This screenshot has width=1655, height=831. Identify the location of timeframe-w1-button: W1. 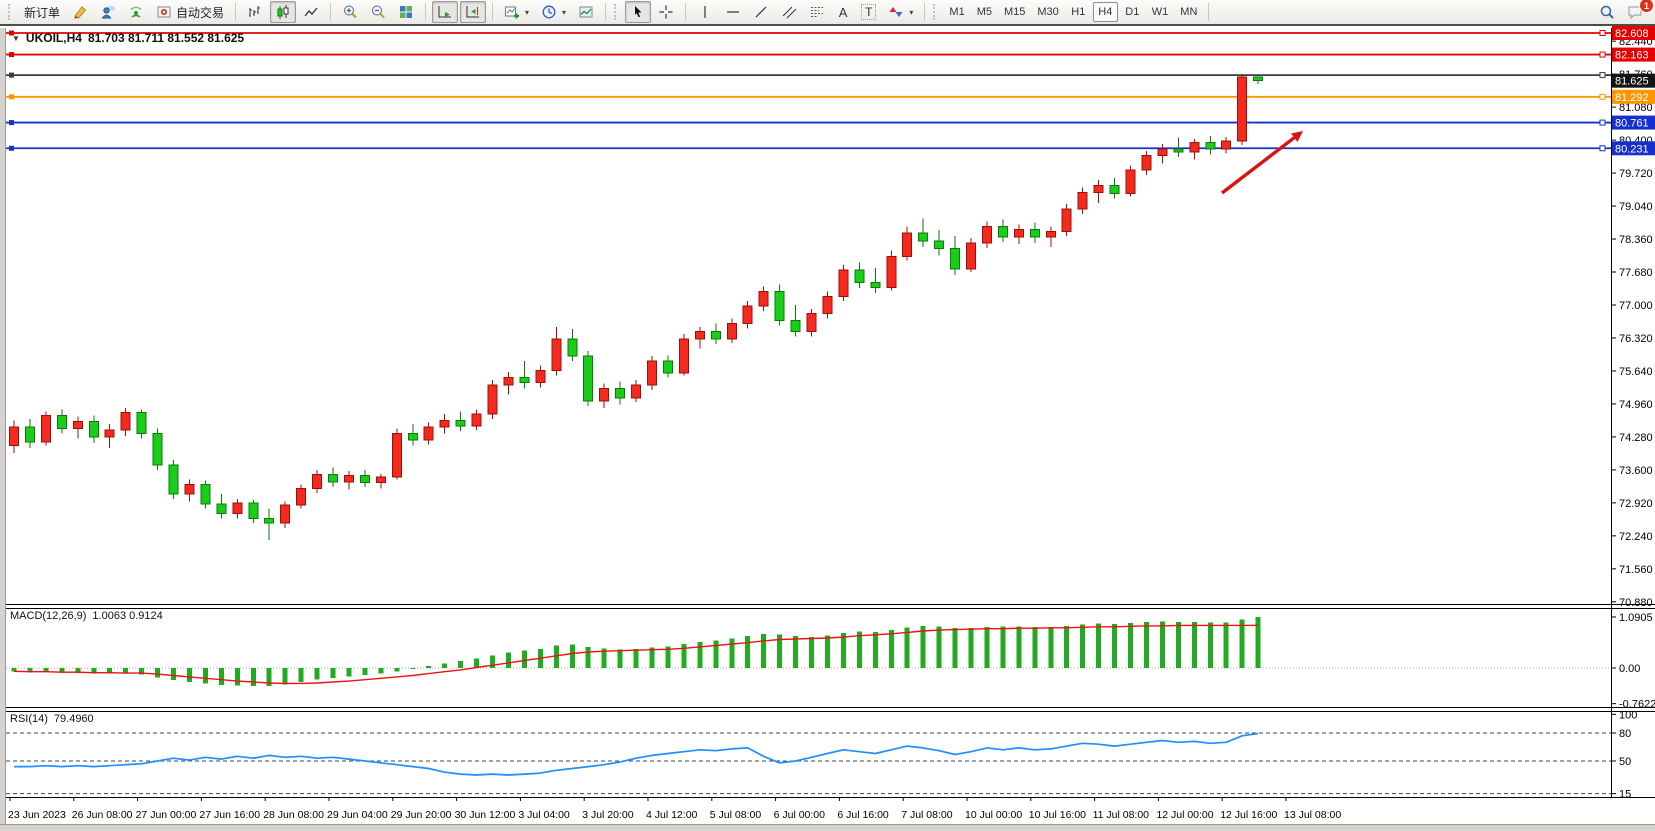
(1160, 12).